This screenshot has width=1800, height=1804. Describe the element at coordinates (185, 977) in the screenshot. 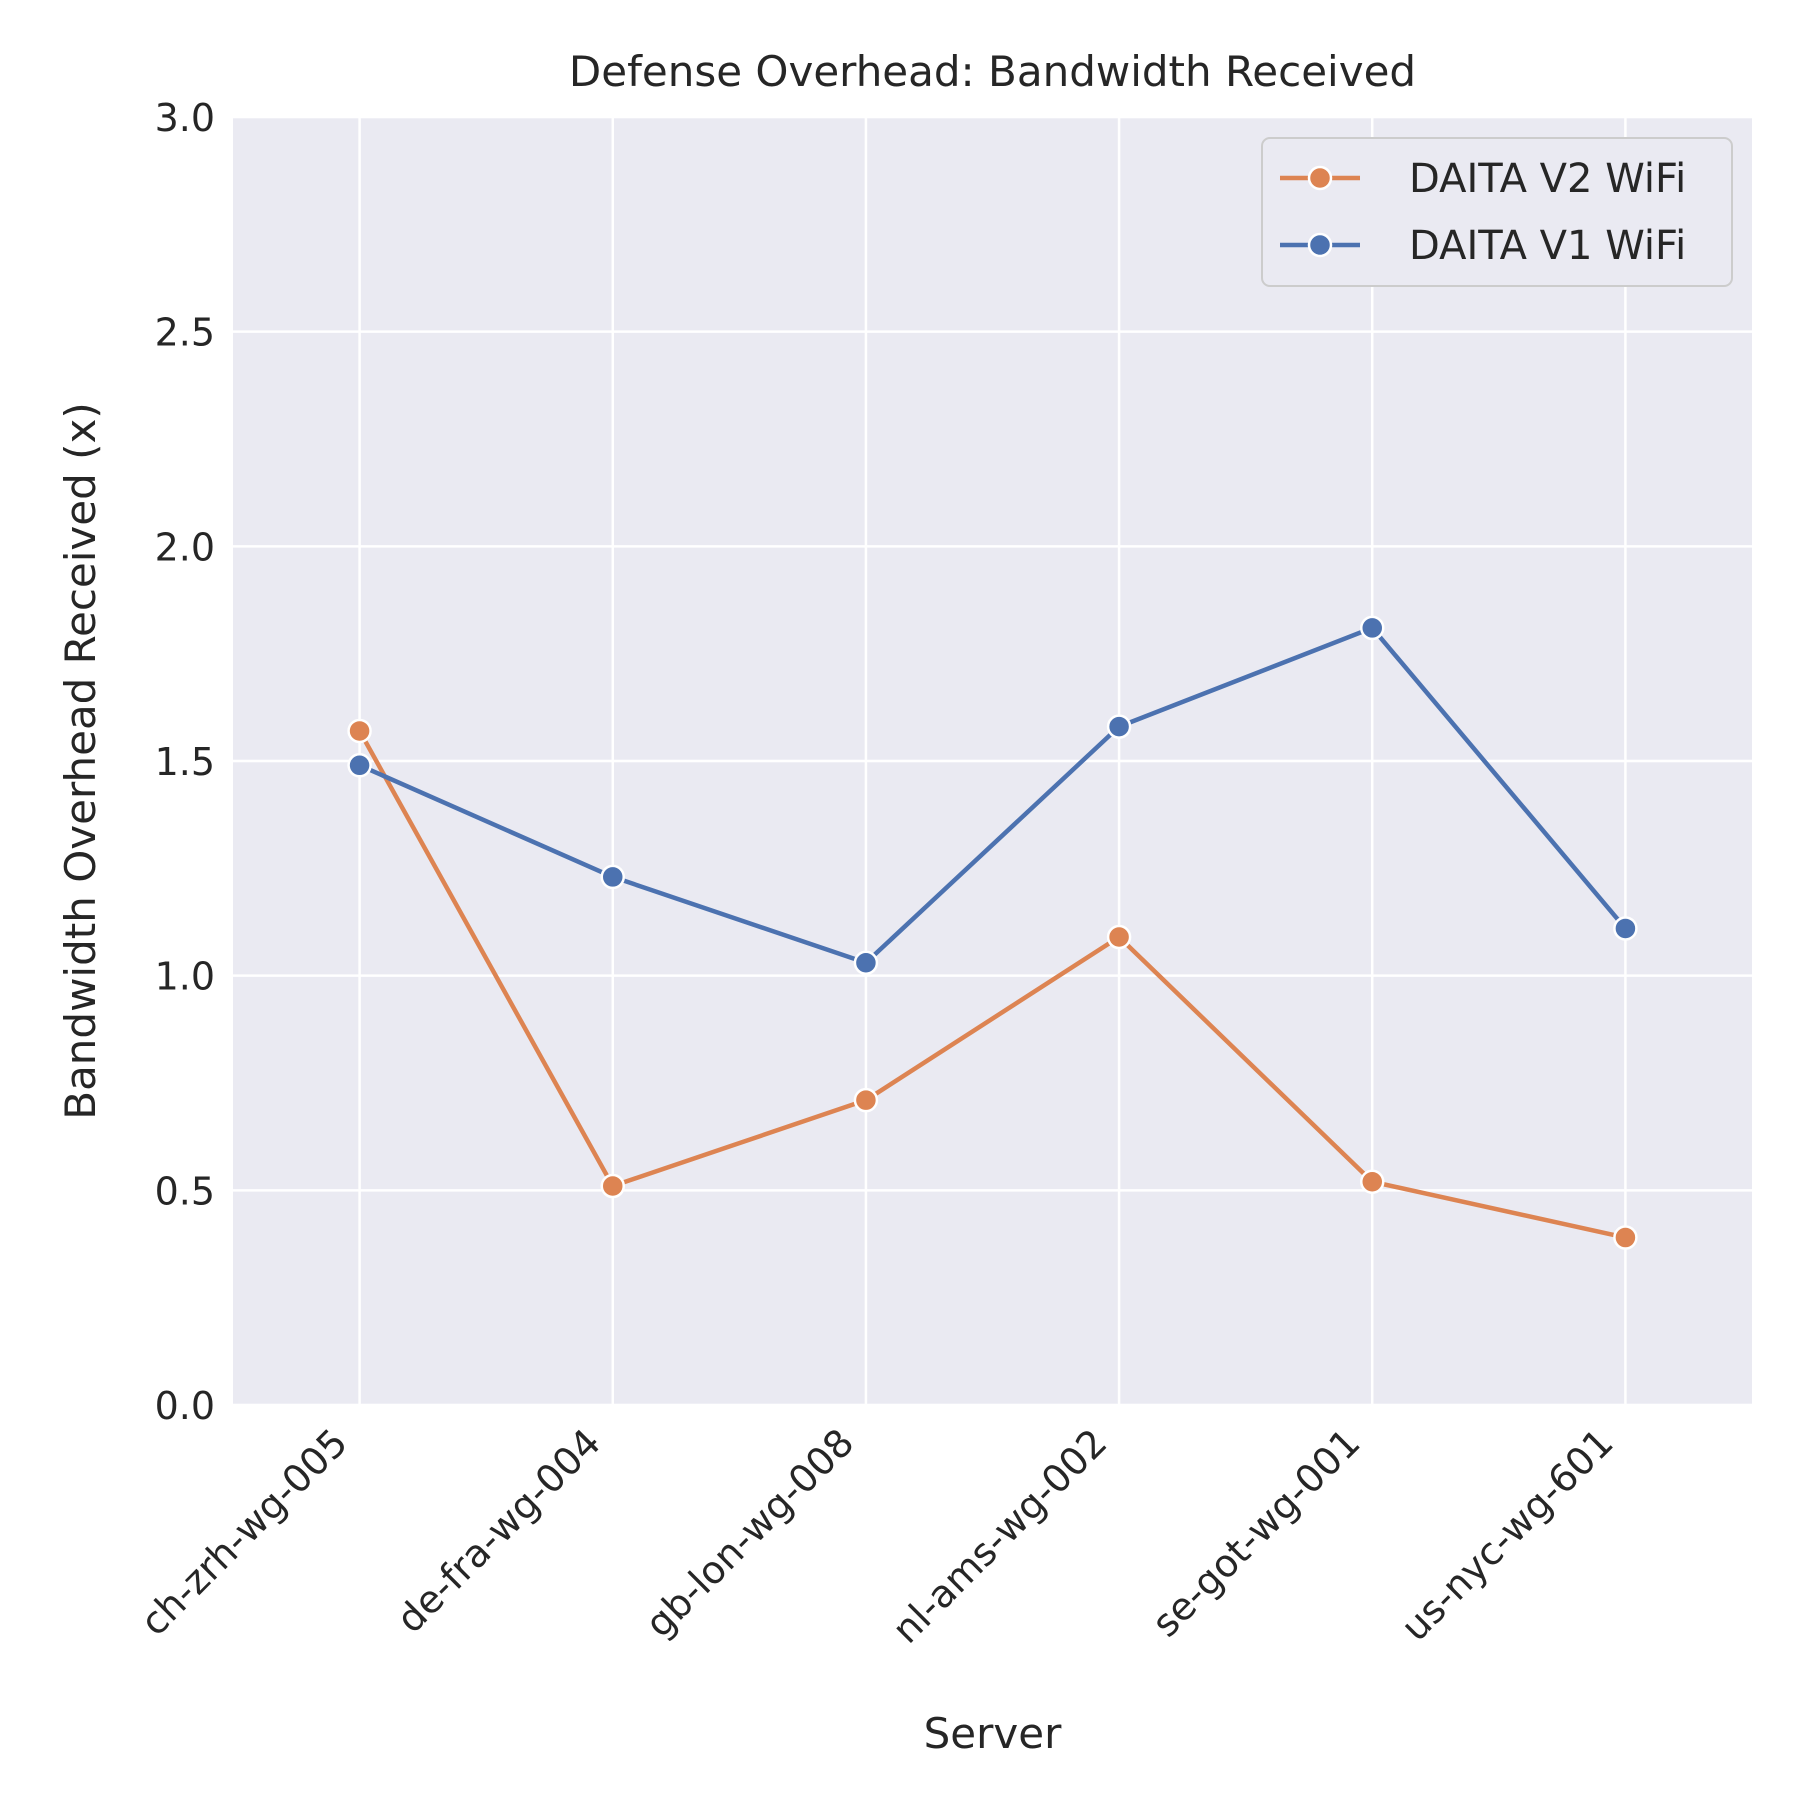

I see `y-tick-label: 1.0` at that location.